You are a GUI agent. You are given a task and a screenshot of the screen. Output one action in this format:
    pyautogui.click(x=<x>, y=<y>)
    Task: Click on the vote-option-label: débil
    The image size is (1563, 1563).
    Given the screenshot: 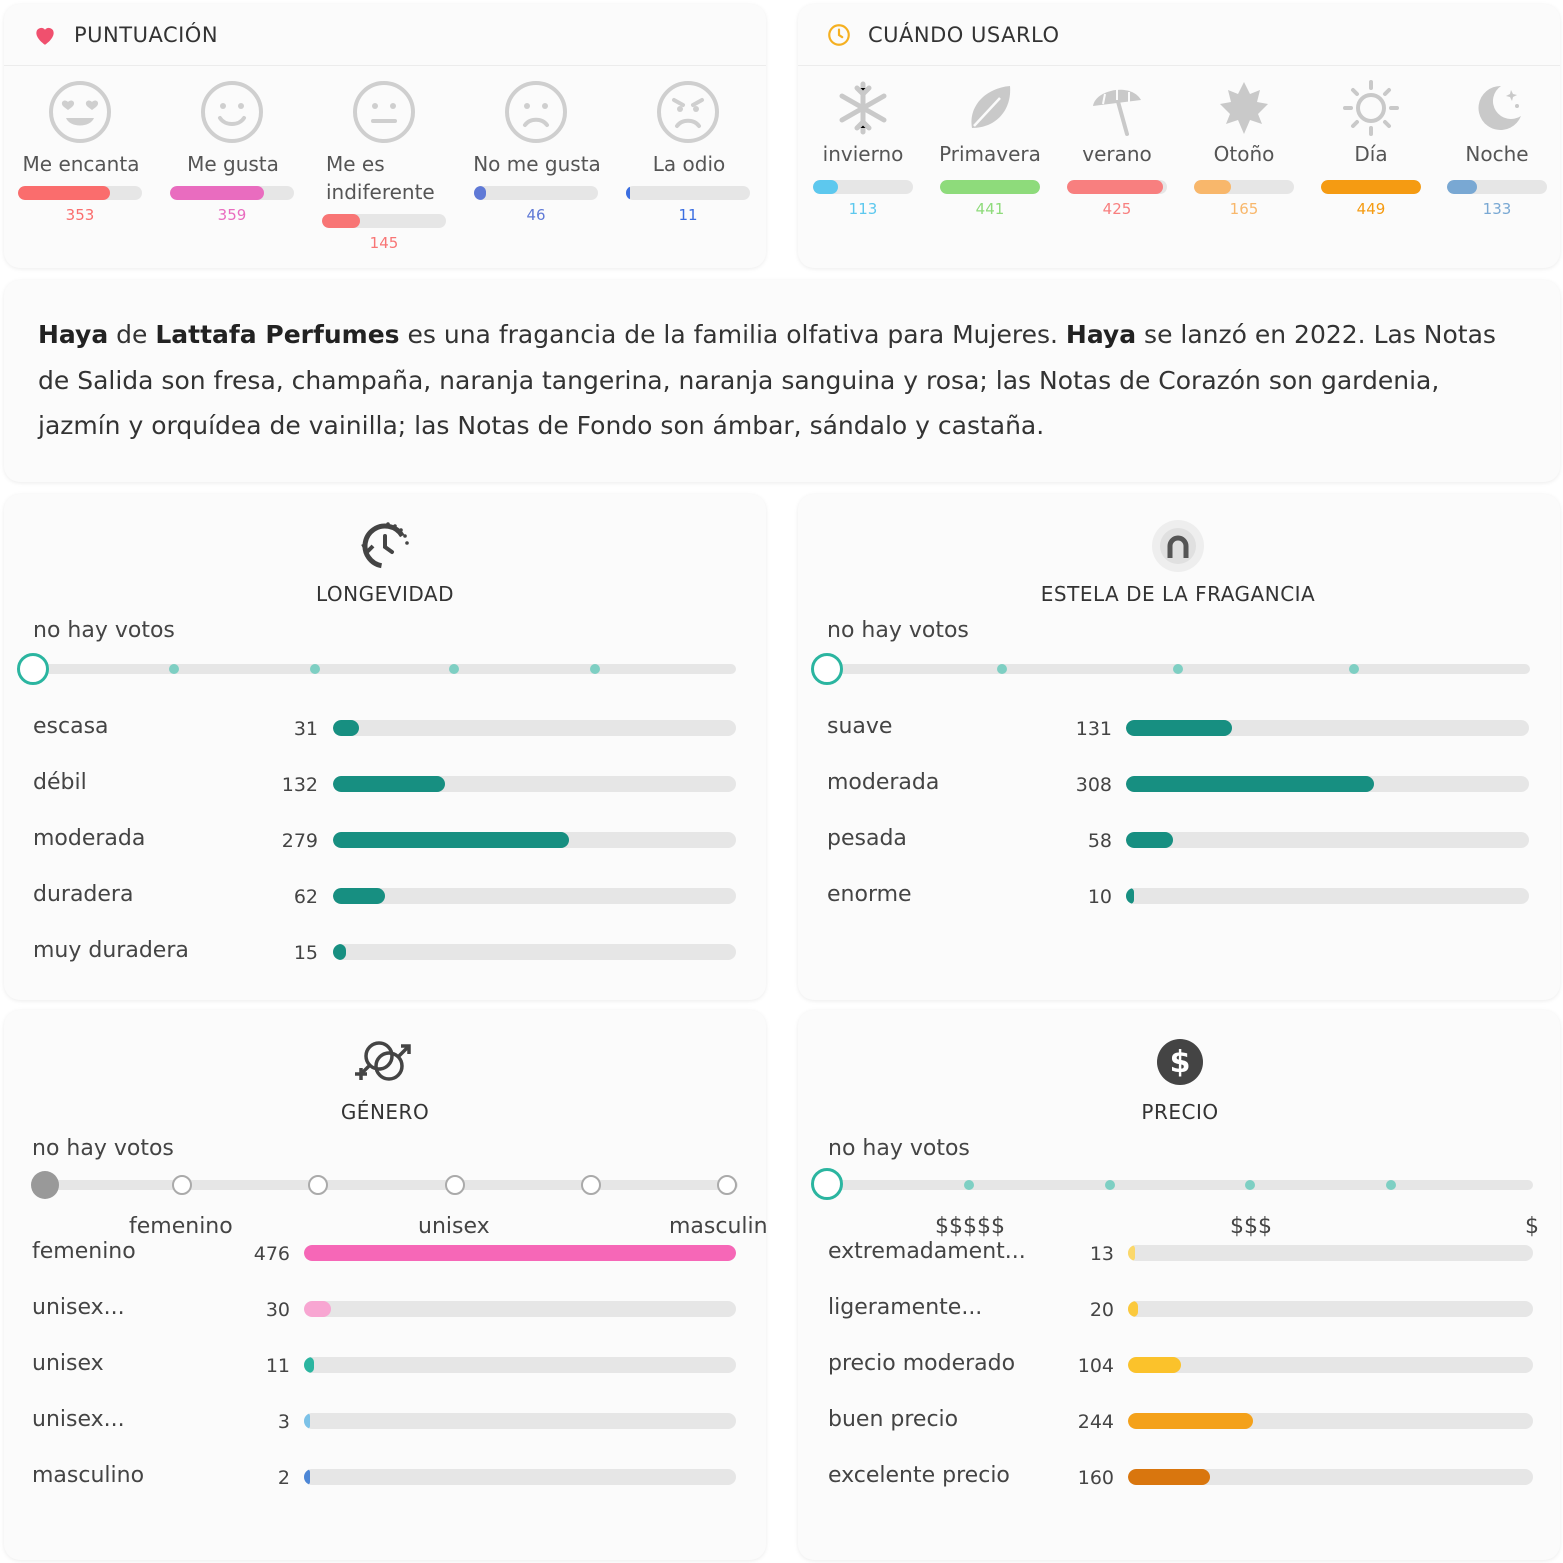 What is the action you would take?
    pyautogui.click(x=60, y=782)
    